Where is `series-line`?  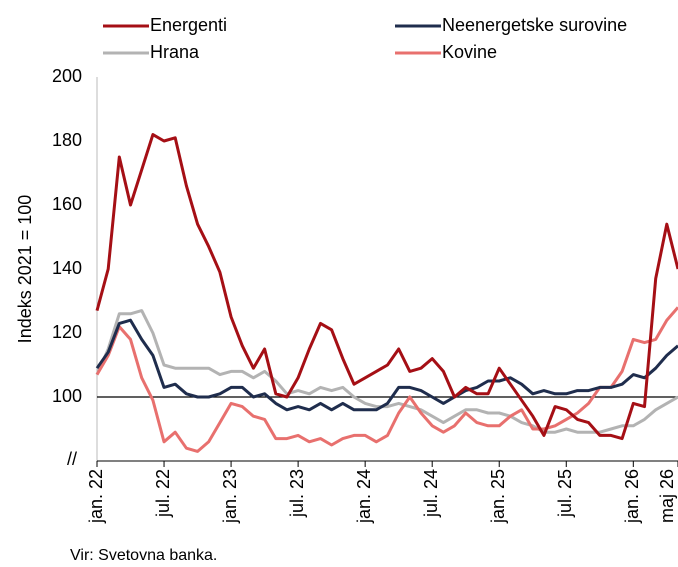 series-line is located at coordinates (386, 365).